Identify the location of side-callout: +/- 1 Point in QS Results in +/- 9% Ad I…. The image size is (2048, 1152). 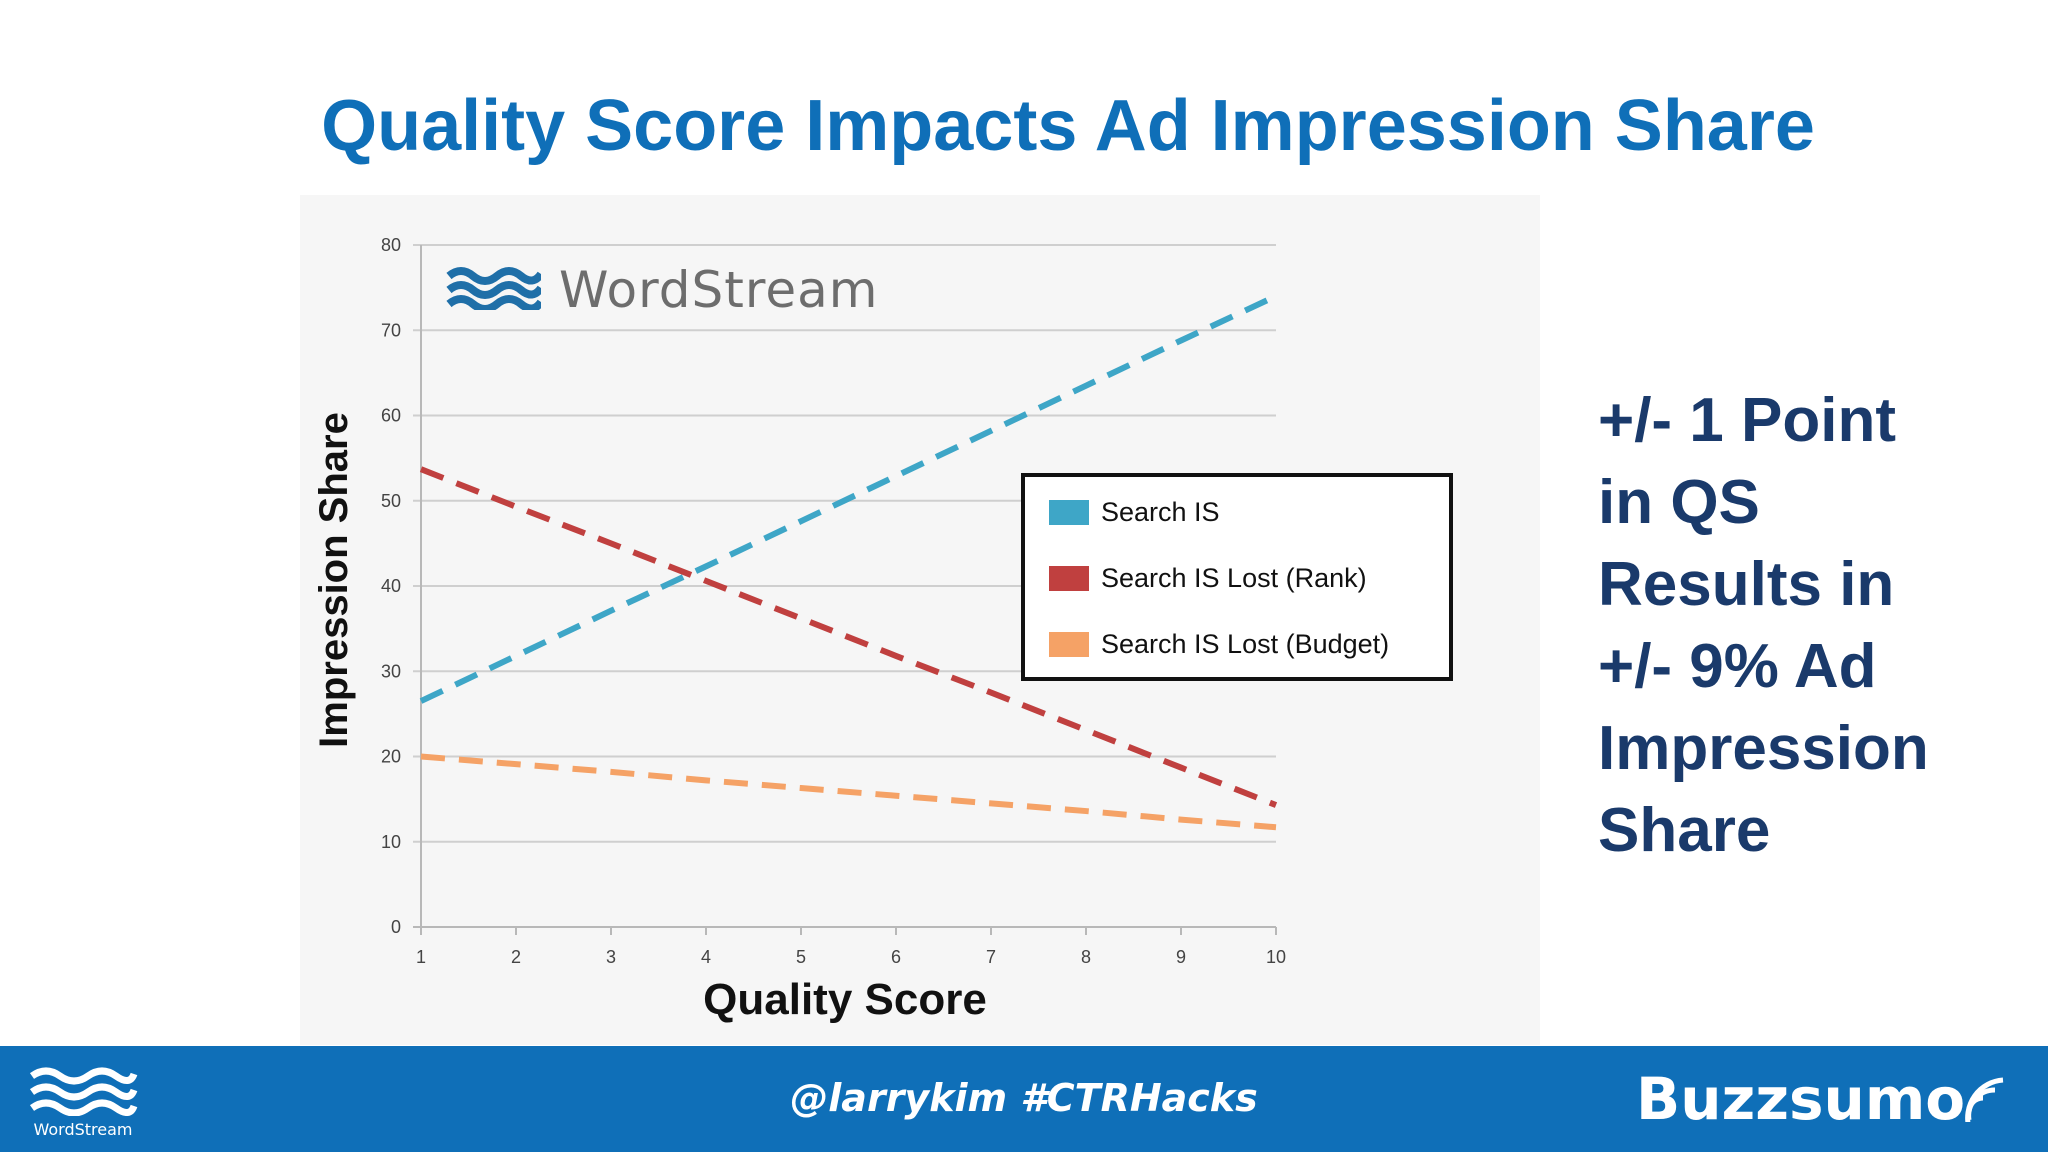
(1818, 626).